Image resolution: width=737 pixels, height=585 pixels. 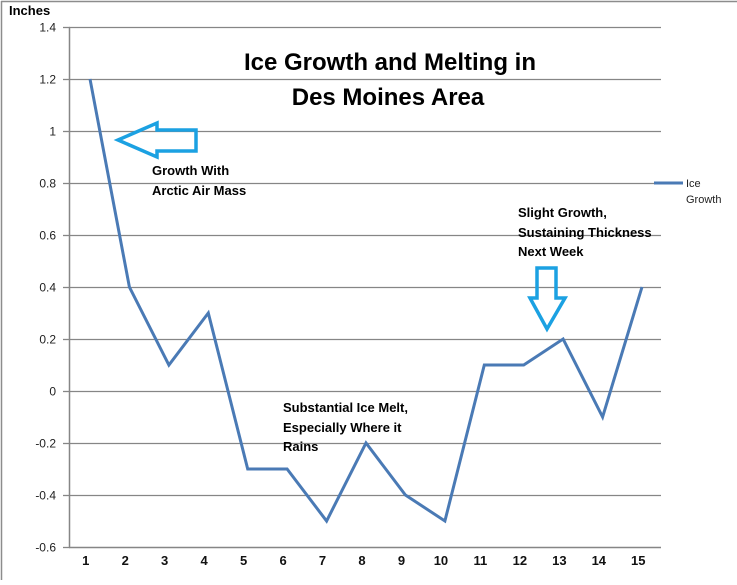 What do you see at coordinates (548, 299) in the screenshot?
I see `down-arrow-icon` at bounding box center [548, 299].